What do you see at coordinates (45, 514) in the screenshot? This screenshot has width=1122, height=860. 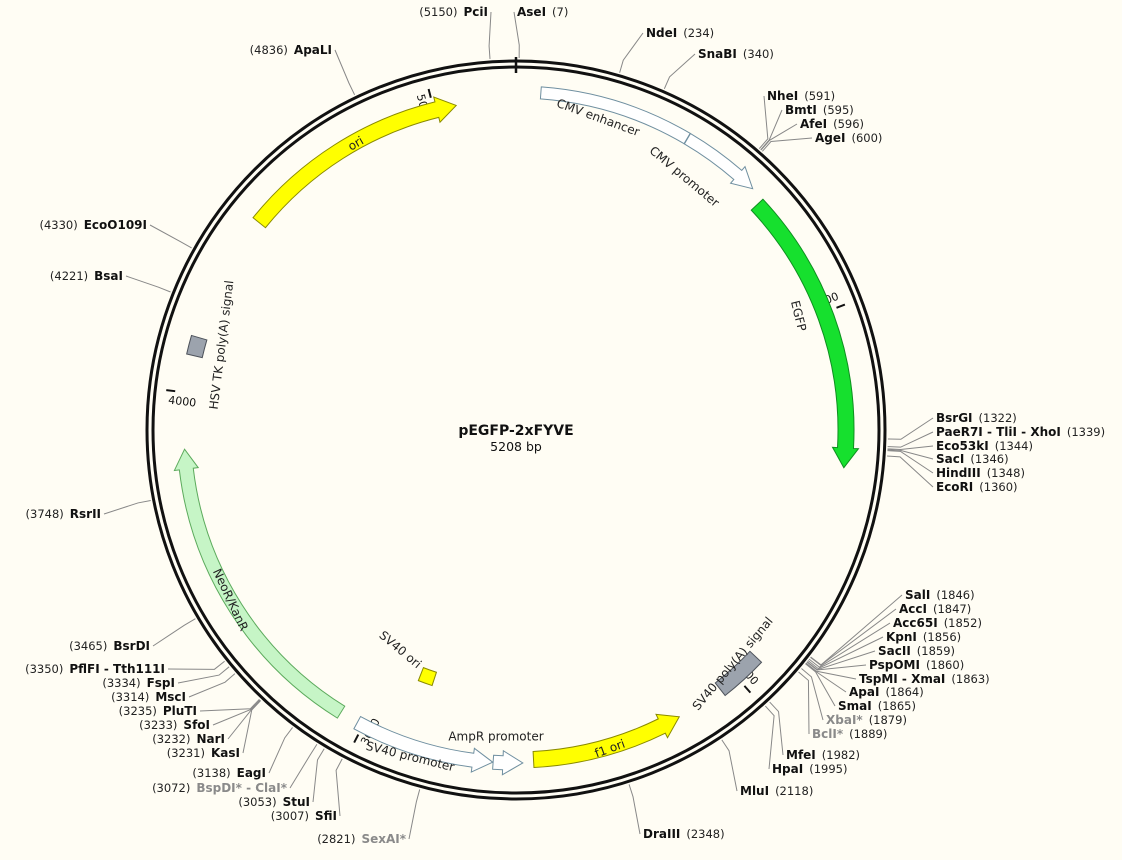 I see `site-position: (3748)` at bounding box center [45, 514].